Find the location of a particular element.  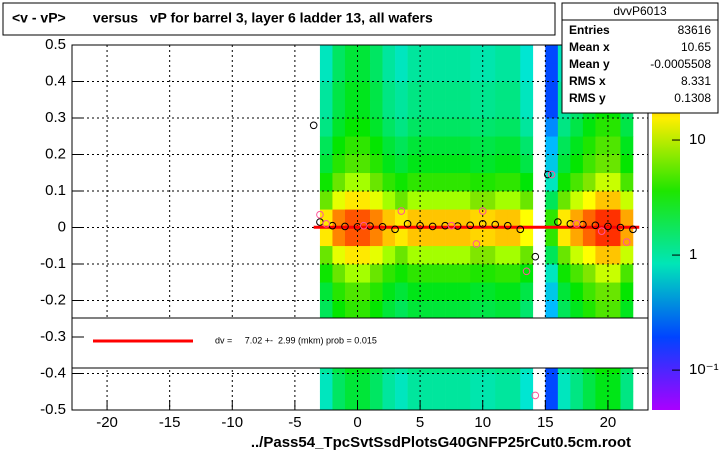

y-tick-label: -0.3 is located at coordinates (53, 336).